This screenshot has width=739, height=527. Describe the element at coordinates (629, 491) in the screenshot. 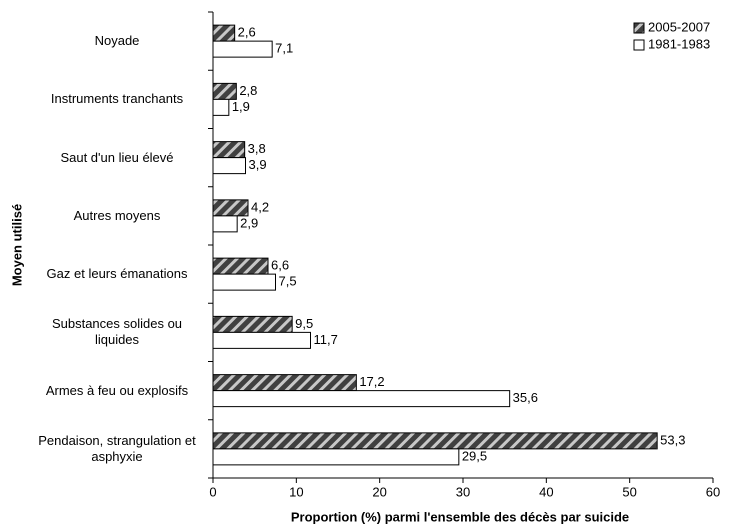

I see `x-tick-label: 50` at that location.